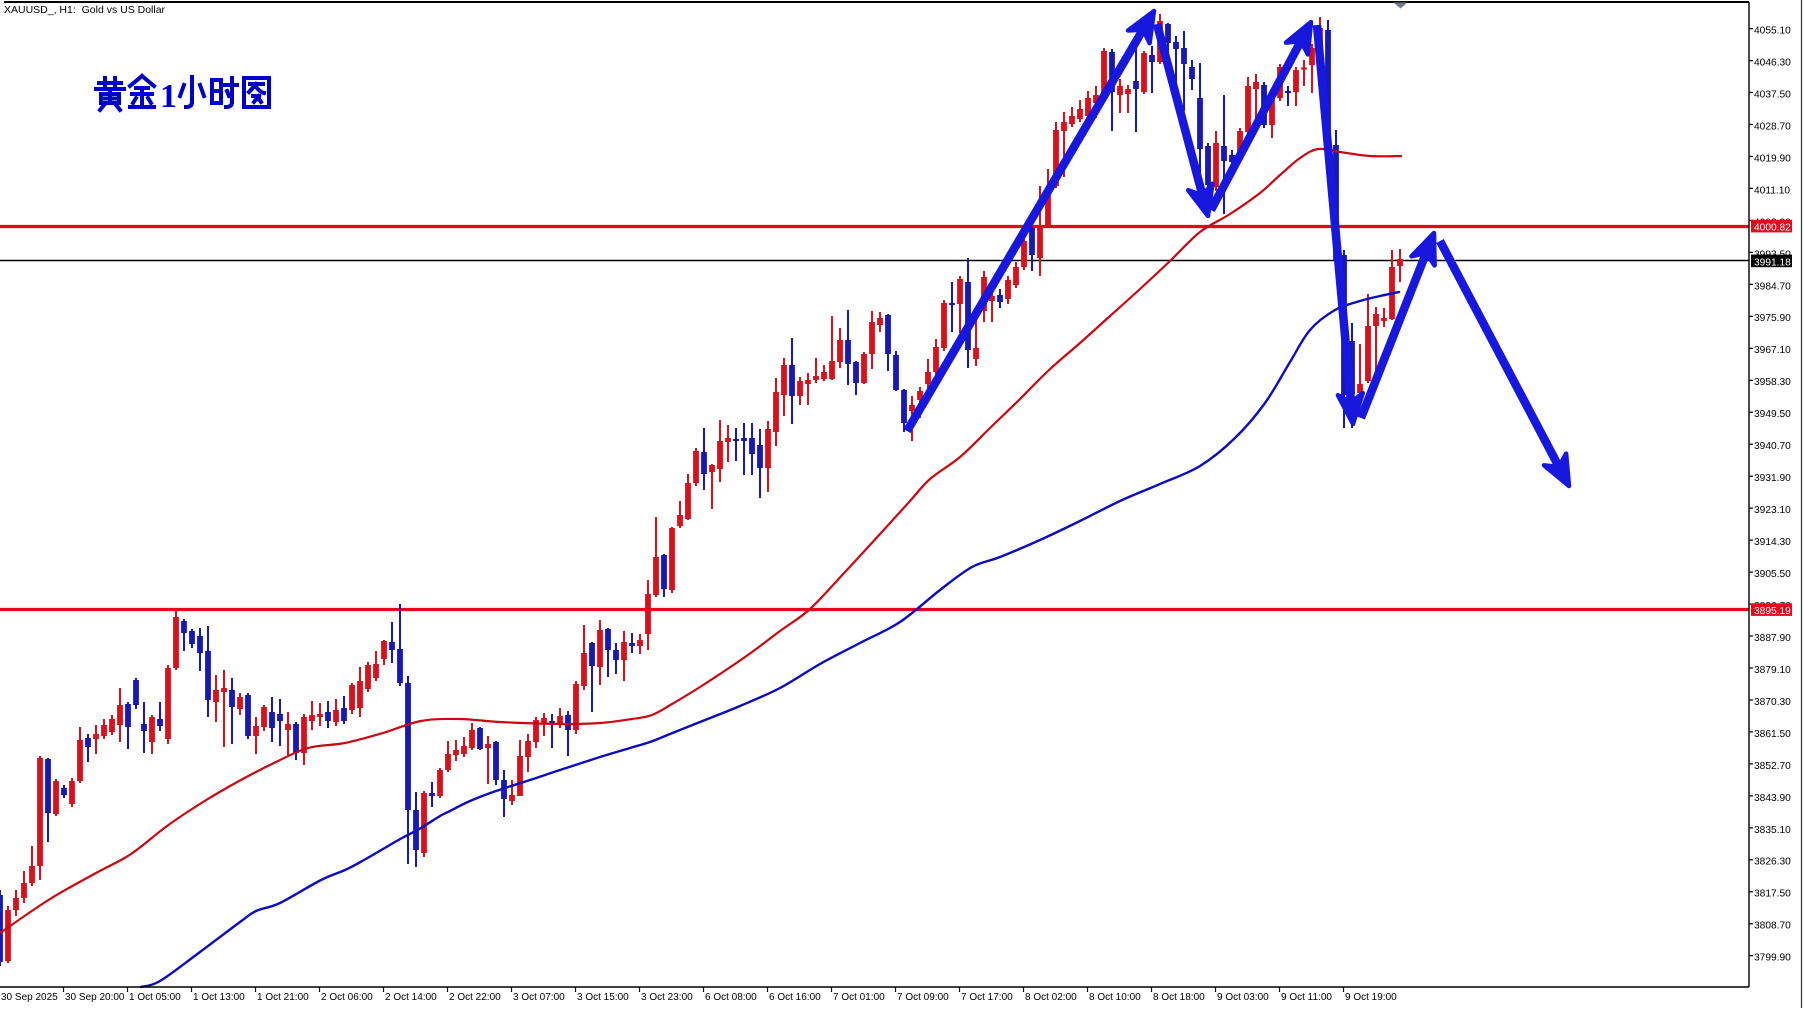 The width and height of the screenshot is (1804, 1013). I want to click on svg-text: 3826.30, so click(1772, 862).